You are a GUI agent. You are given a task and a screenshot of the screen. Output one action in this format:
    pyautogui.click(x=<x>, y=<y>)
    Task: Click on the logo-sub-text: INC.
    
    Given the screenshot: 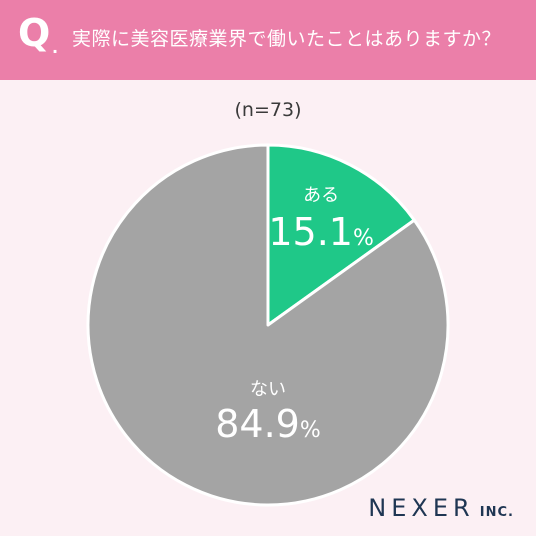 What is the action you would take?
    pyautogui.click(x=496, y=512)
    